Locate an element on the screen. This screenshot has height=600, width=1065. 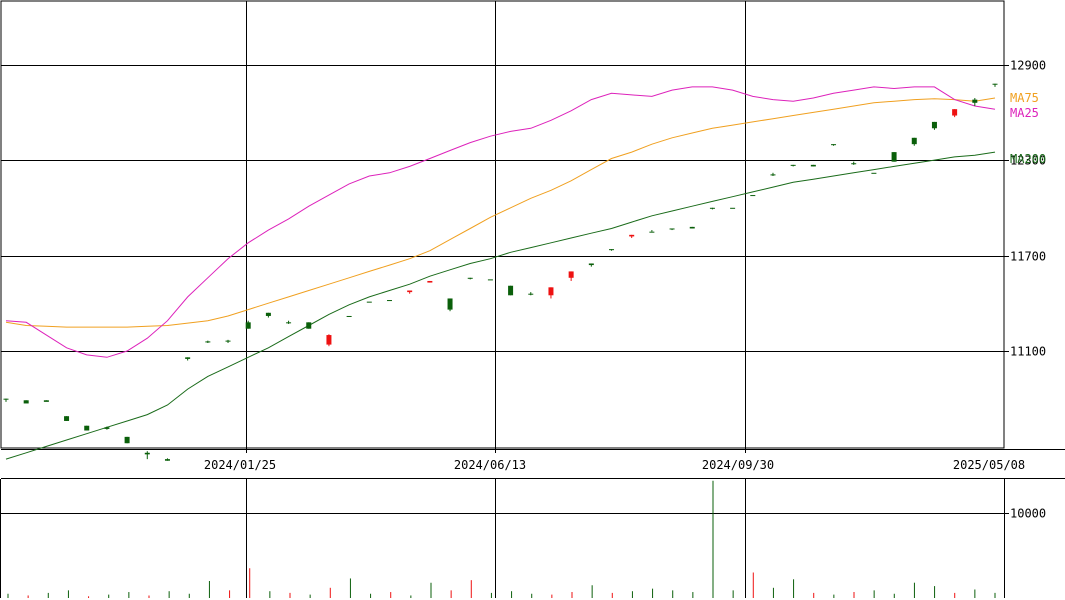
date-tick-label: 2025/05/08 is located at coordinates (989, 465).